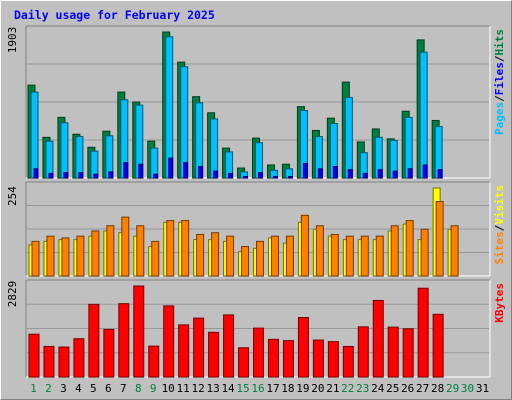 The image size is (512, 400). What do you see at coordinates (12, 40) in the screenshot?
I see `usage-max-label: 1903` at bounding box center [12, 40].